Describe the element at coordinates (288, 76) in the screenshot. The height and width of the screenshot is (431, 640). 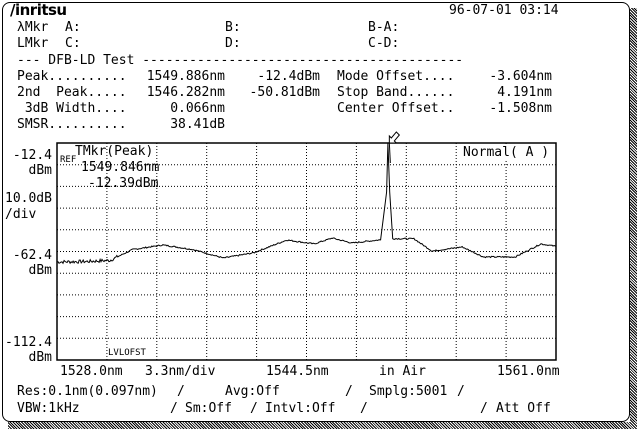
I see `result-level: -12.4dBm` at that location.